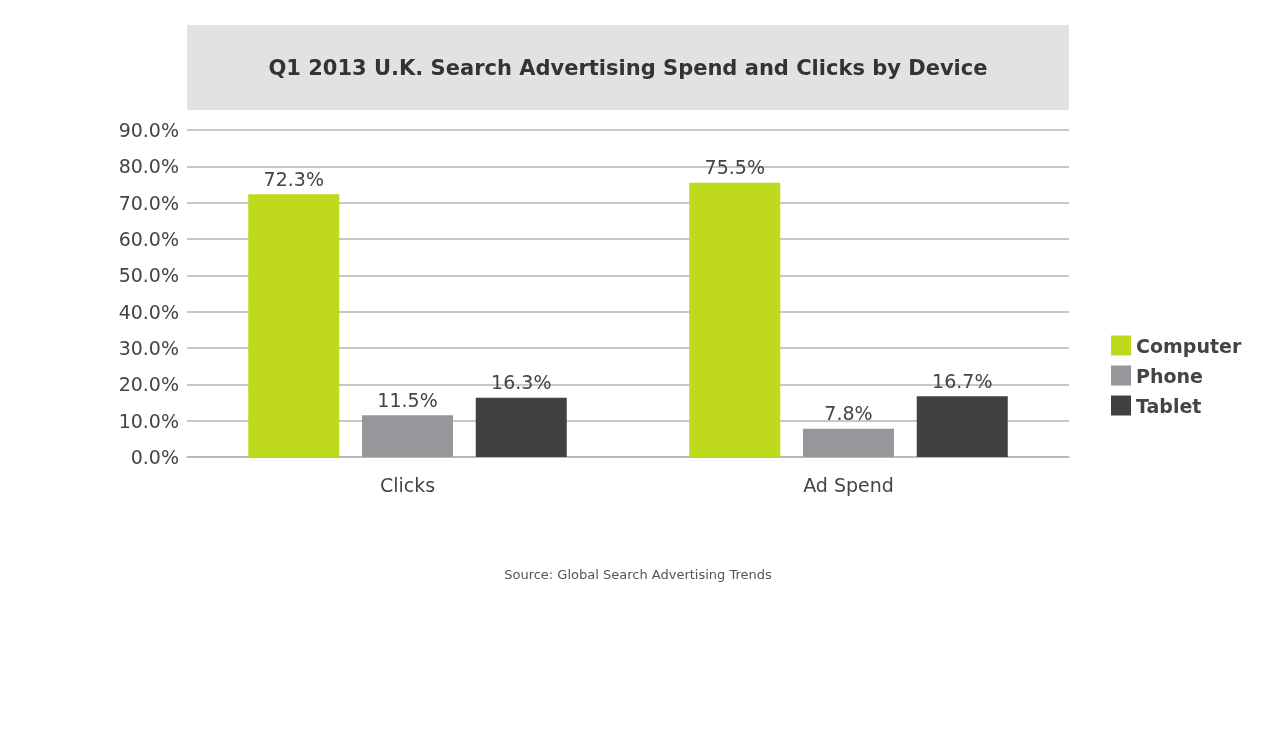  Describe the element at coordinates (148, 130) in the screenshot. I see `y-tick-label: 90.0%` at that location.